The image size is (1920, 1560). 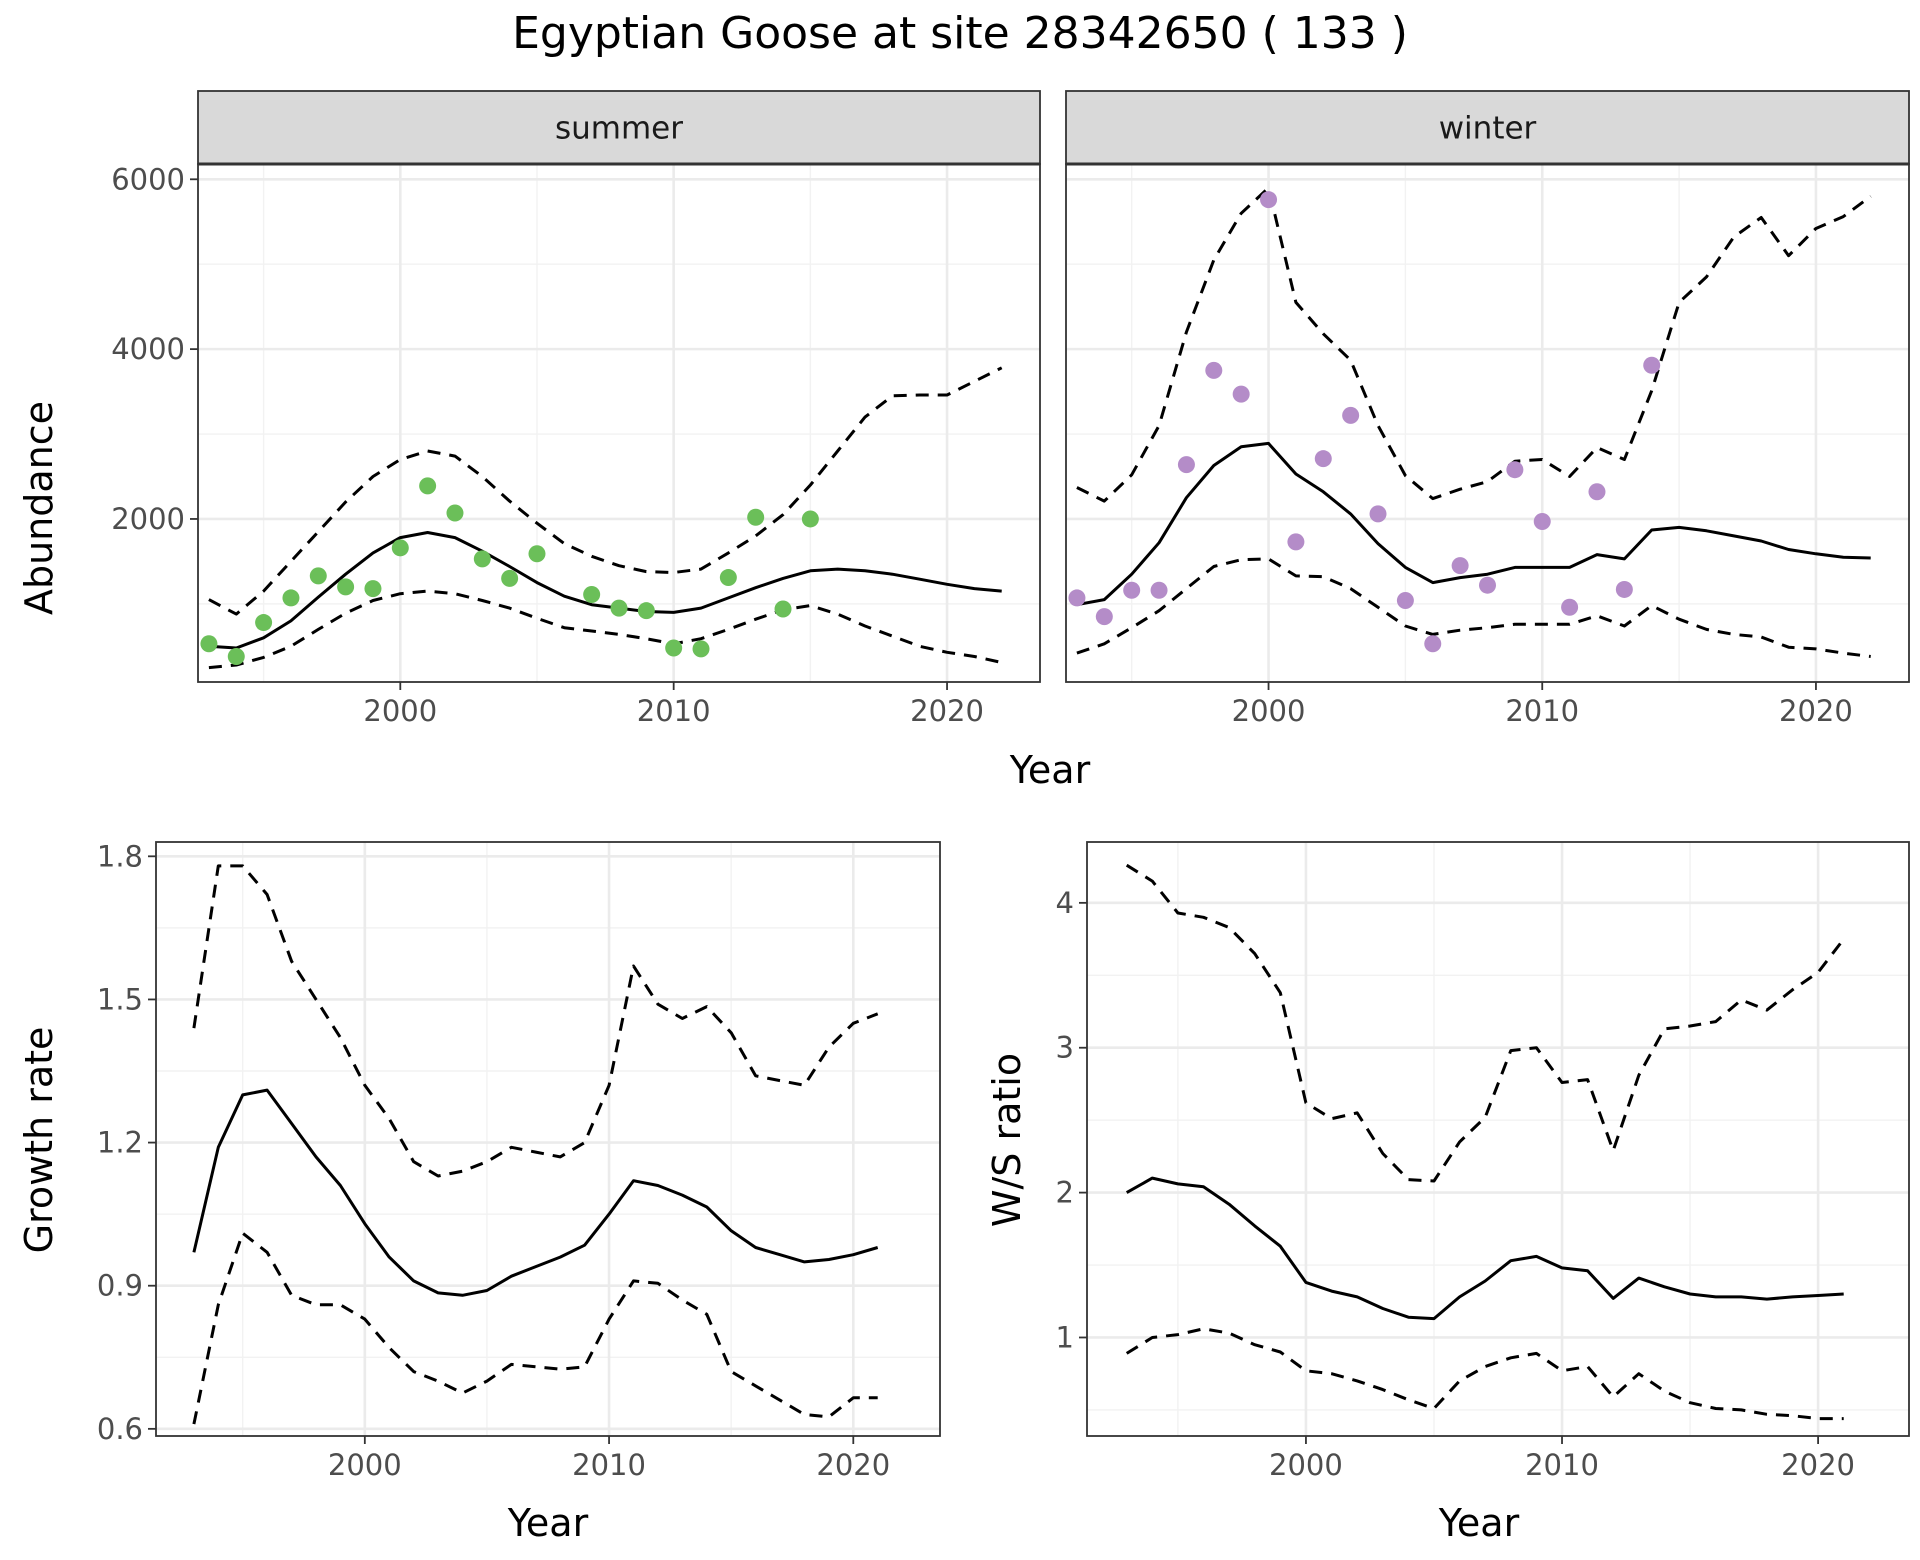 I want to click on top-x-axis-title: Year, so click(x=1050, y=770).